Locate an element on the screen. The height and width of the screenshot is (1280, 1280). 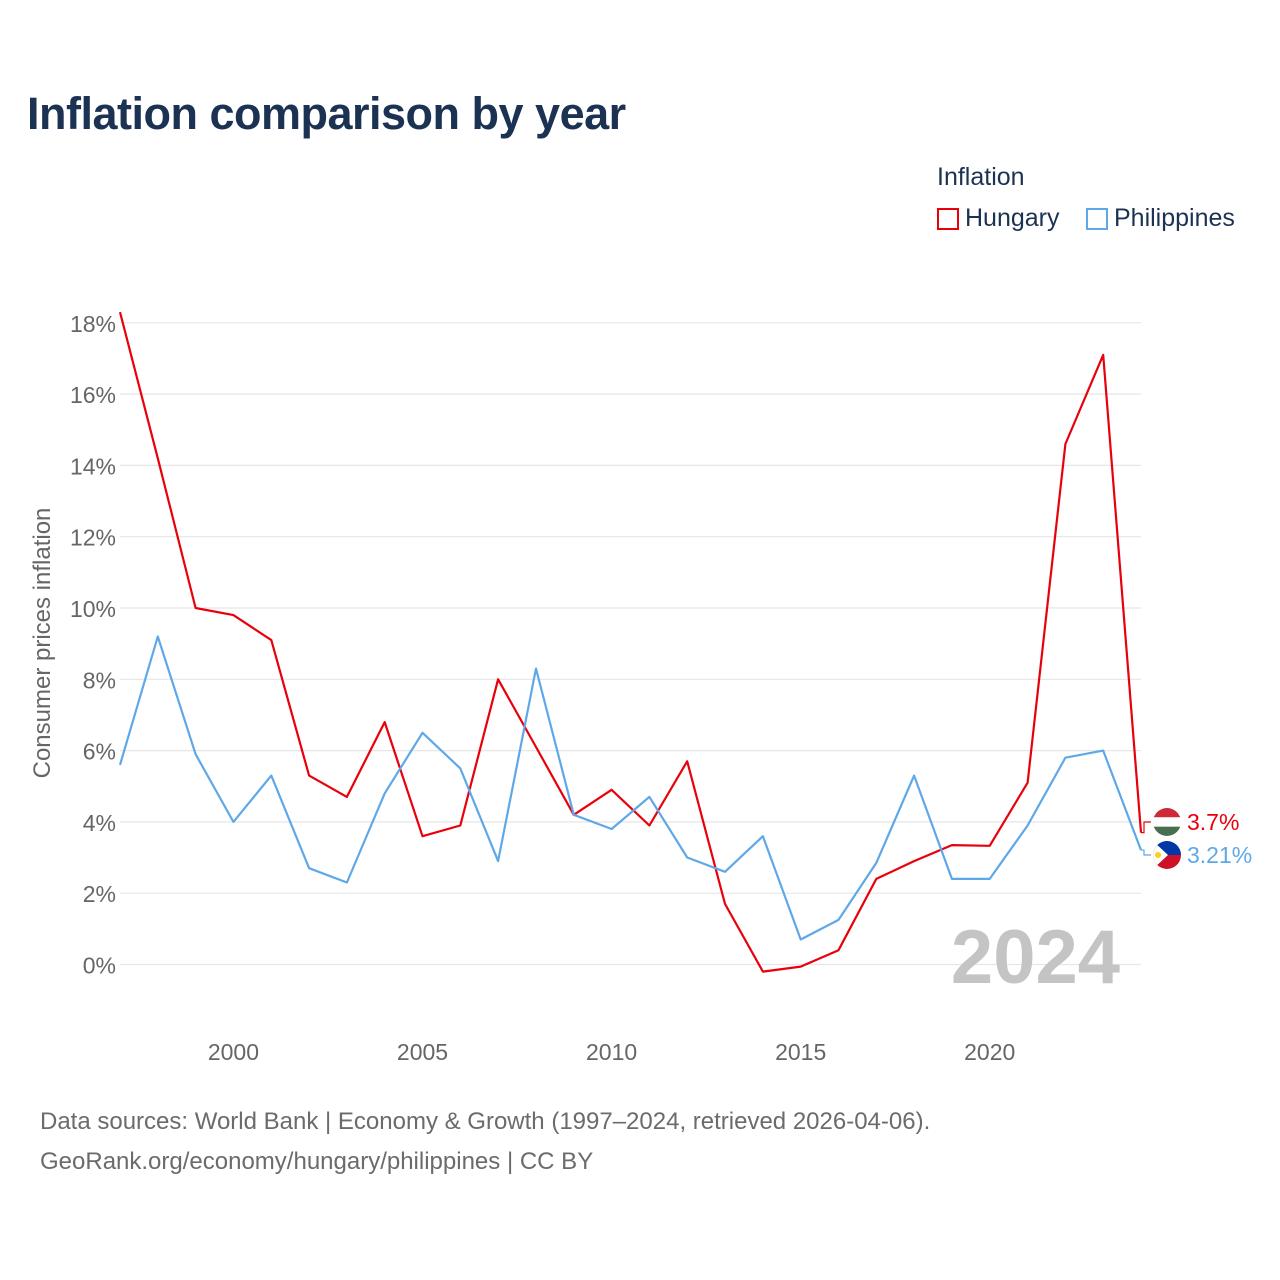
x-tick-label: 2005 is located at coordinates (422, 1052).